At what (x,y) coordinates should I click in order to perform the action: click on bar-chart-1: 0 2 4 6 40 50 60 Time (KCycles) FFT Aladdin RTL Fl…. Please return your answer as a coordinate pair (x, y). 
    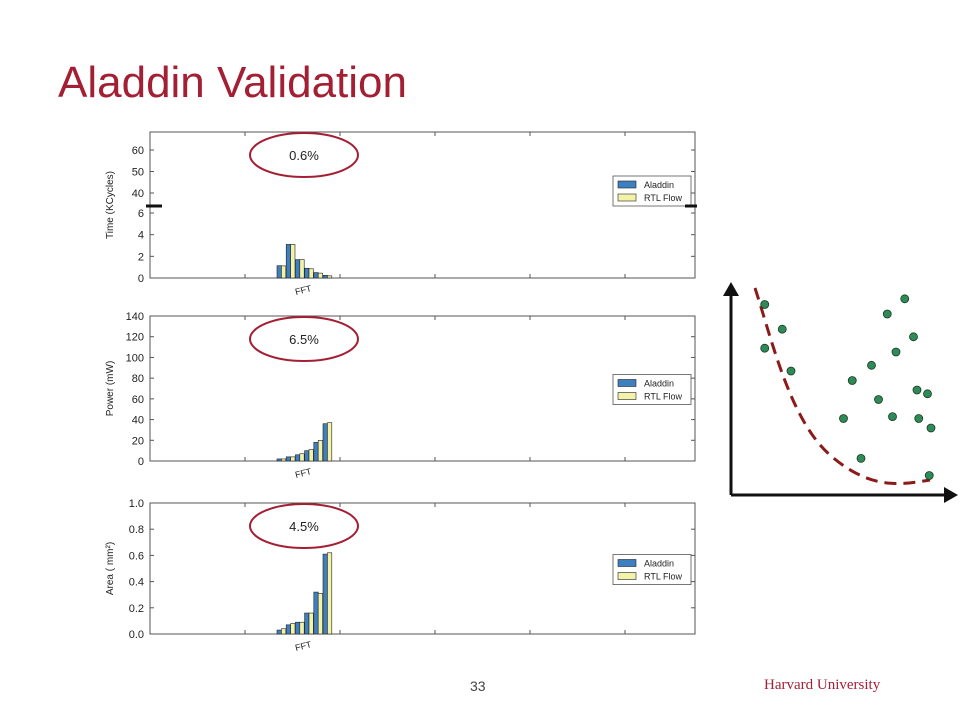
    Looking at the image, I should click on (400, 214).